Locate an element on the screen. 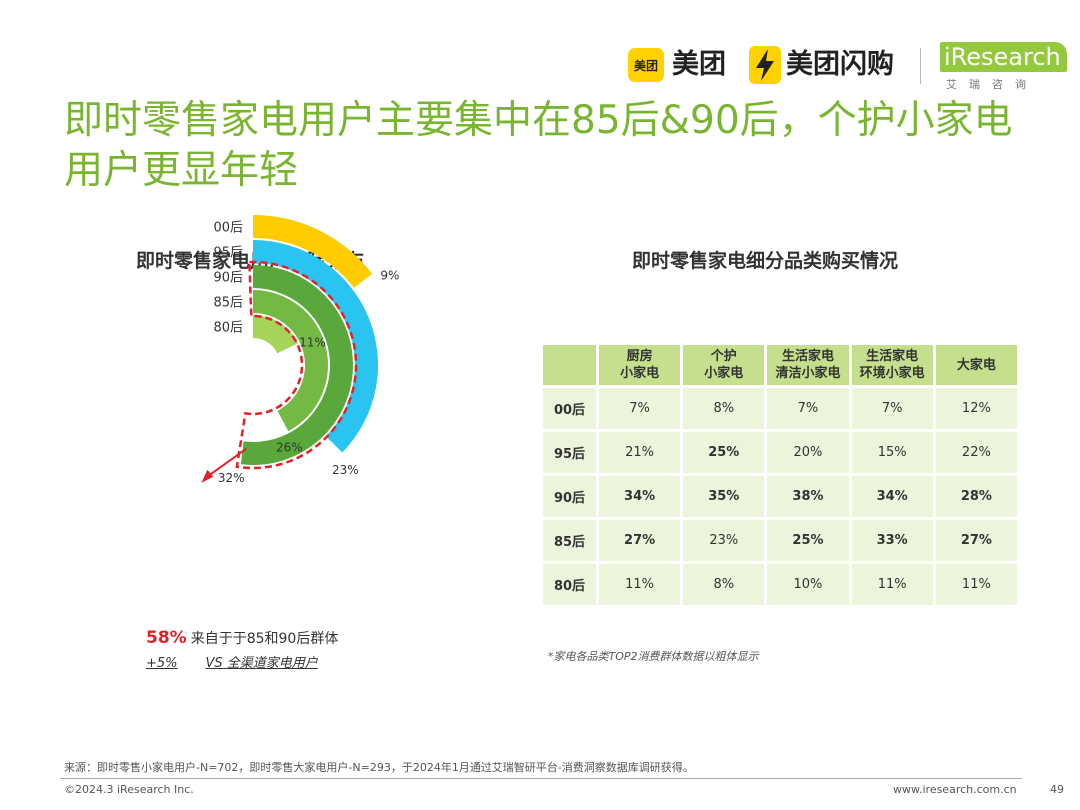 The height and width of the screenshot is (810, 1080). comparison-text: VS 全渠道家电用户 is located at coordinates (261, 663).